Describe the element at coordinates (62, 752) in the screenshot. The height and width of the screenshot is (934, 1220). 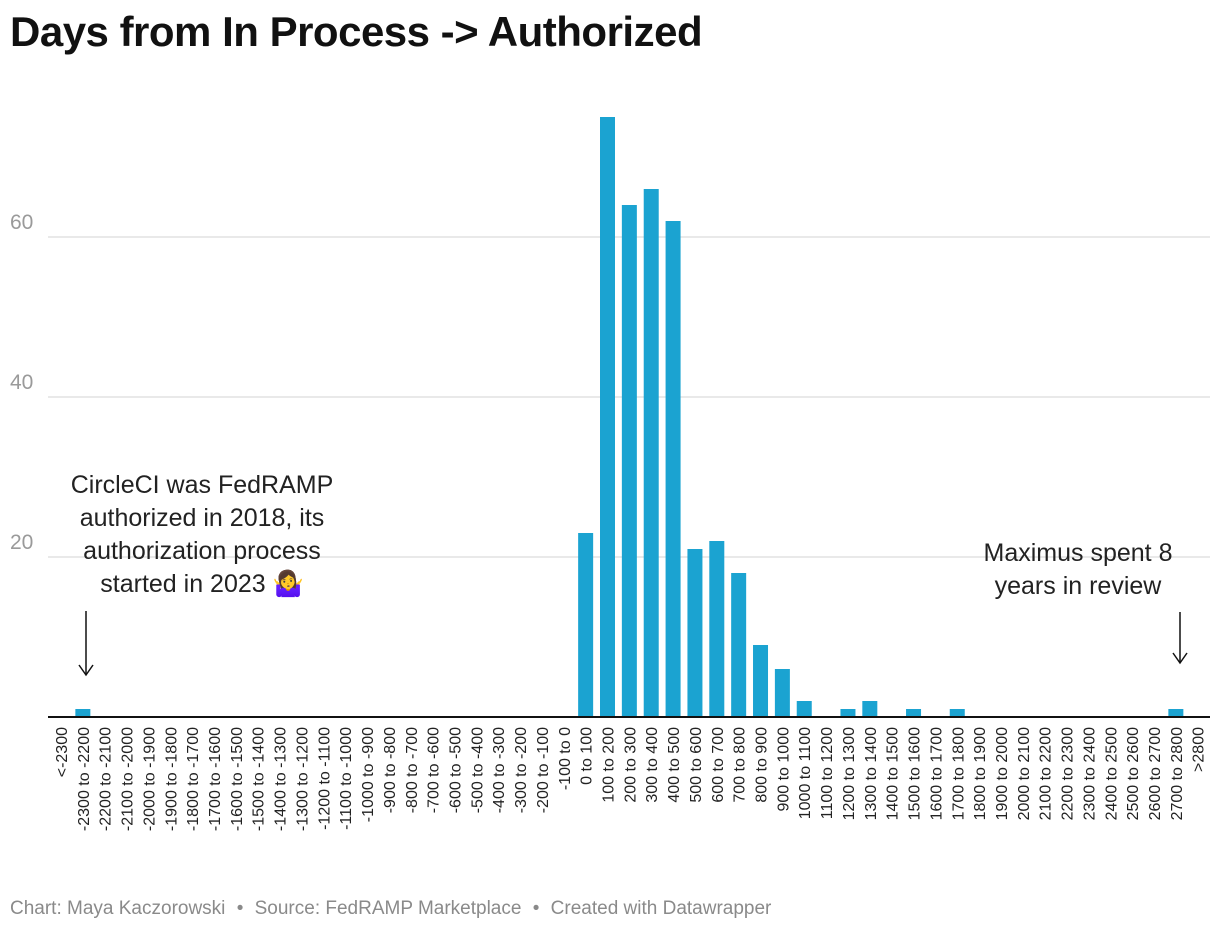
I see `x-tick-label: <-2300` at that location.